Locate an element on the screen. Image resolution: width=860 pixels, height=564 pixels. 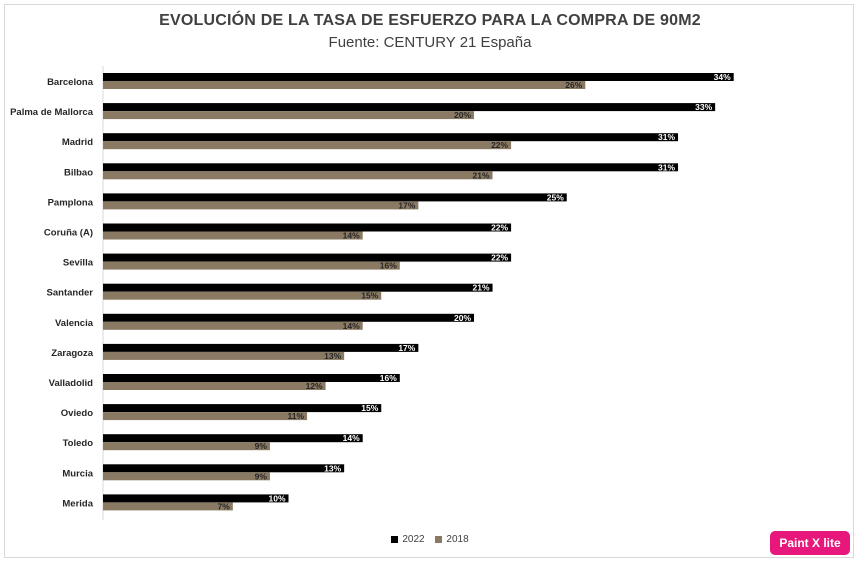
legend: 2022 2018 is located at coordinates (430, 540).